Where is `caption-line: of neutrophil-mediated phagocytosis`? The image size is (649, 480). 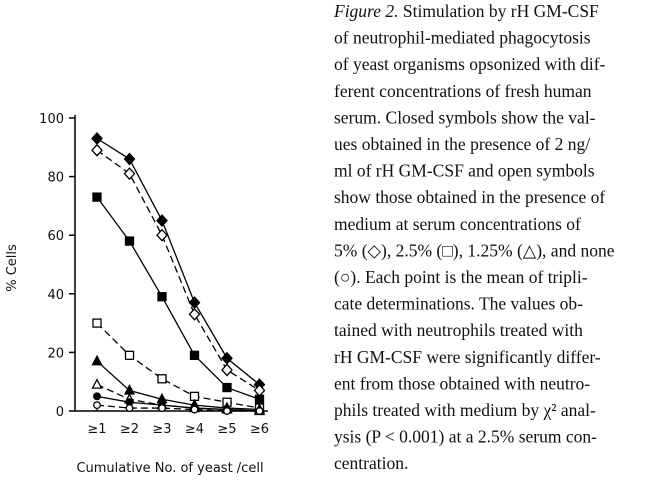
caption-line: of neutrophil-mediated phagocytosis is located at coordinates (462, 38).